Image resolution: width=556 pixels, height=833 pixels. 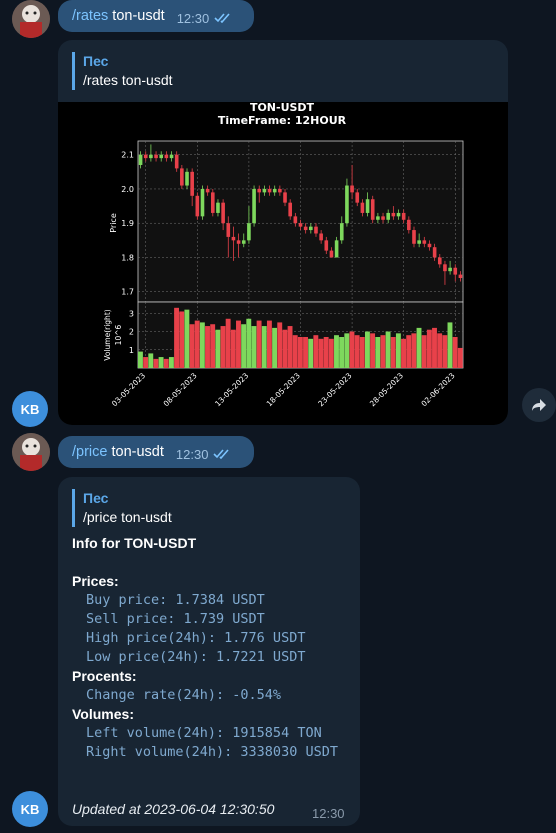 What do you see at coordinates (118, 334) in the screenshot?
I see `volume-exponent: 10^6` at bounding box center [118, 334].